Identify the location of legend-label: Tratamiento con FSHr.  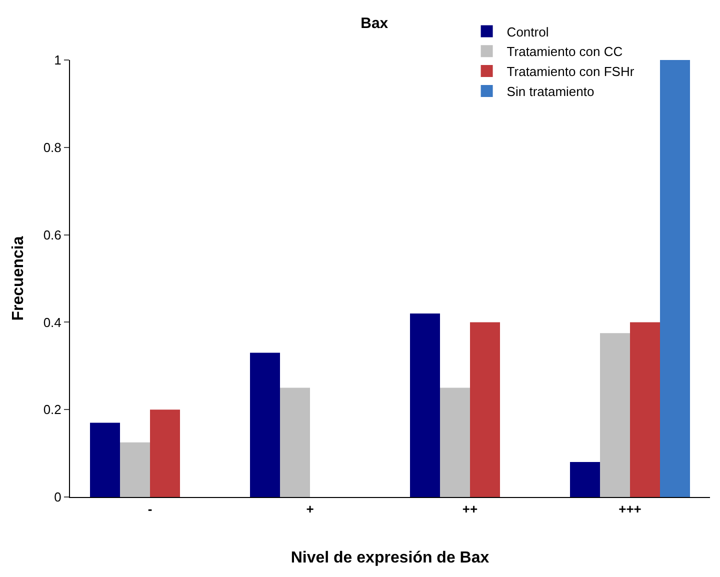
(570, 72).